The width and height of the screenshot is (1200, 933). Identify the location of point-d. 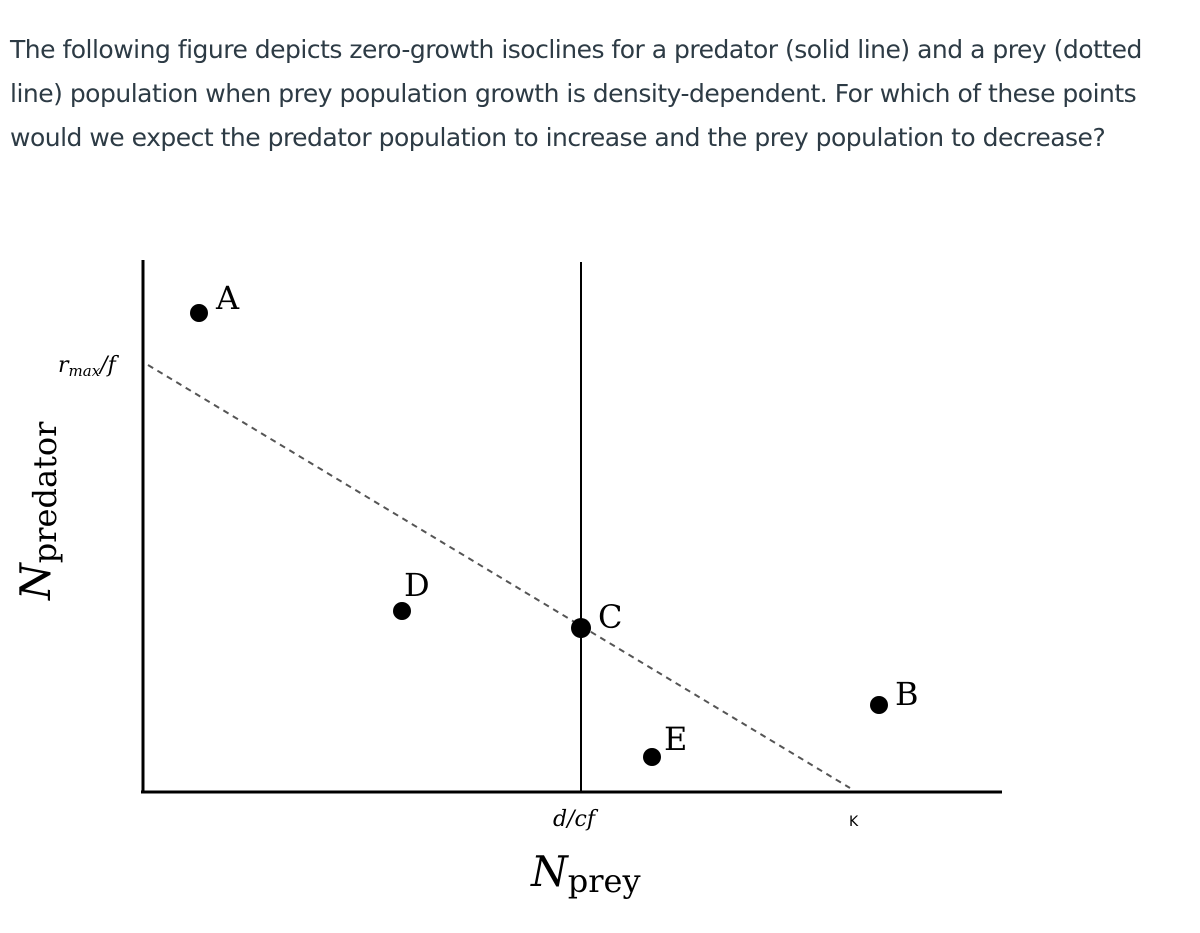
(402, 611).